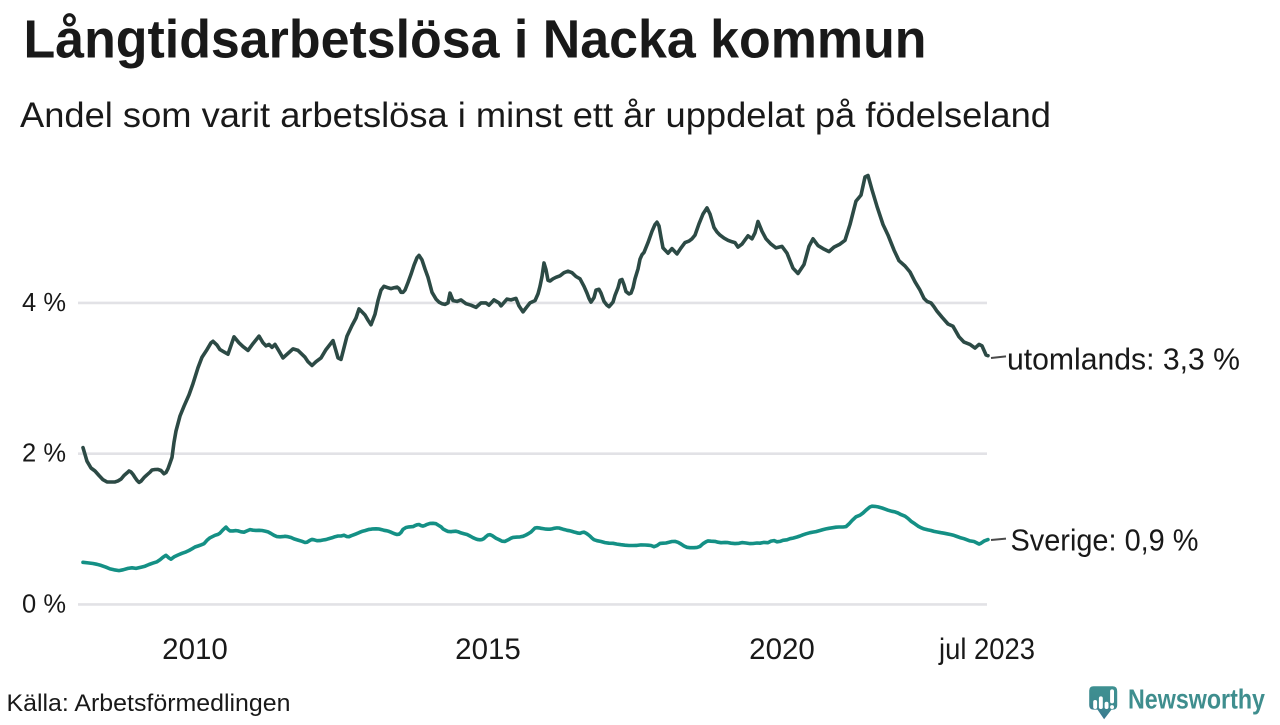  I want to click on svg-text:Långtidsarbetslösa i Nacka kom: Långtidsarbetslösa i Nacka kommun, so click(475, 40).